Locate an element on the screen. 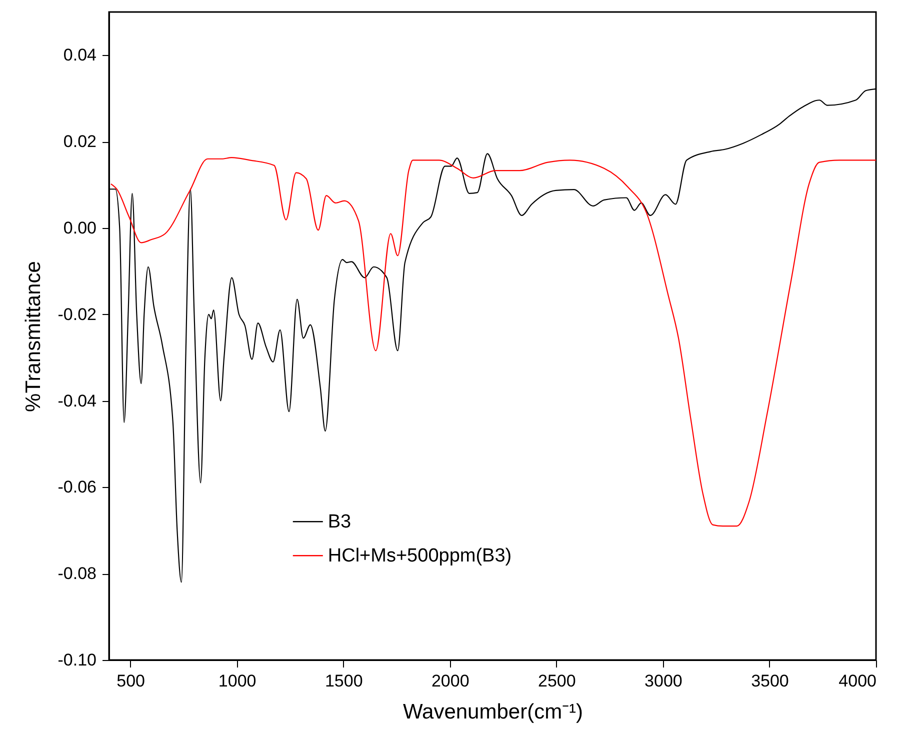  y-tick-label: 0.04 is located at coordinates (79, 55).